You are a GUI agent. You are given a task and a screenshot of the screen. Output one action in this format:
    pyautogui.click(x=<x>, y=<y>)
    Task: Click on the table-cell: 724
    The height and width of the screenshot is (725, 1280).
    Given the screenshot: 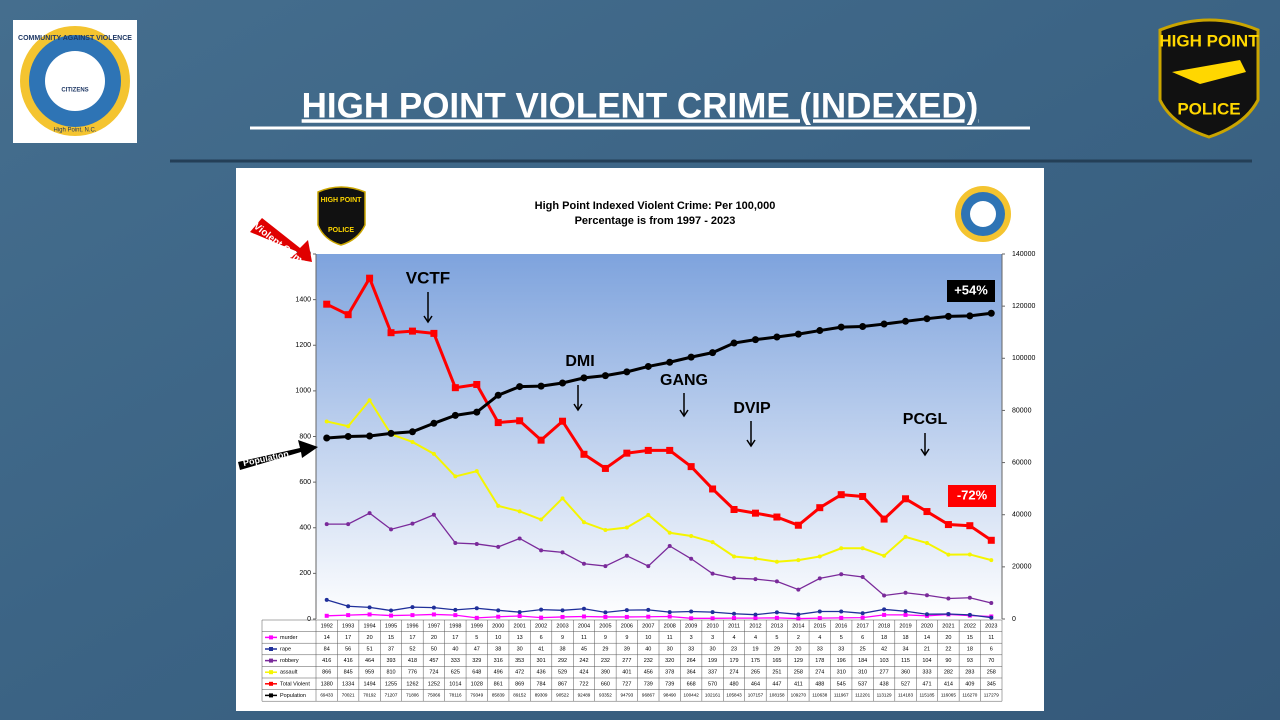 What is the action you would take?
    pyautogui.click(x=433, y=673)
    